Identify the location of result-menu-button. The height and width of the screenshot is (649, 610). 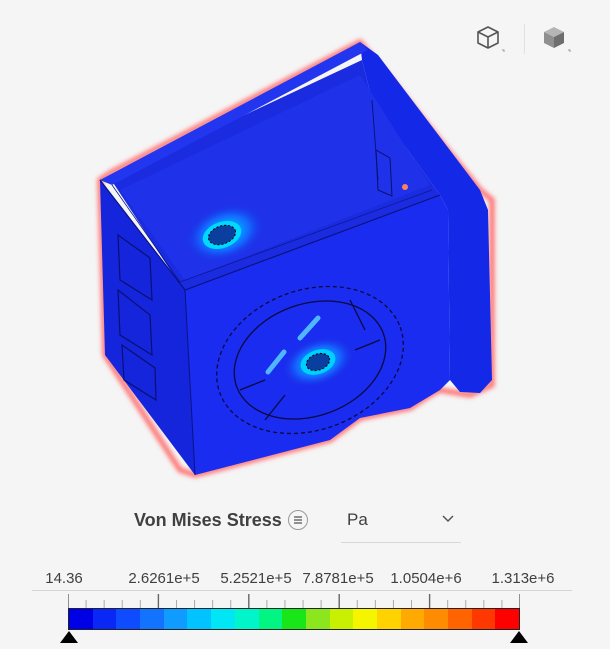
(298, 520).